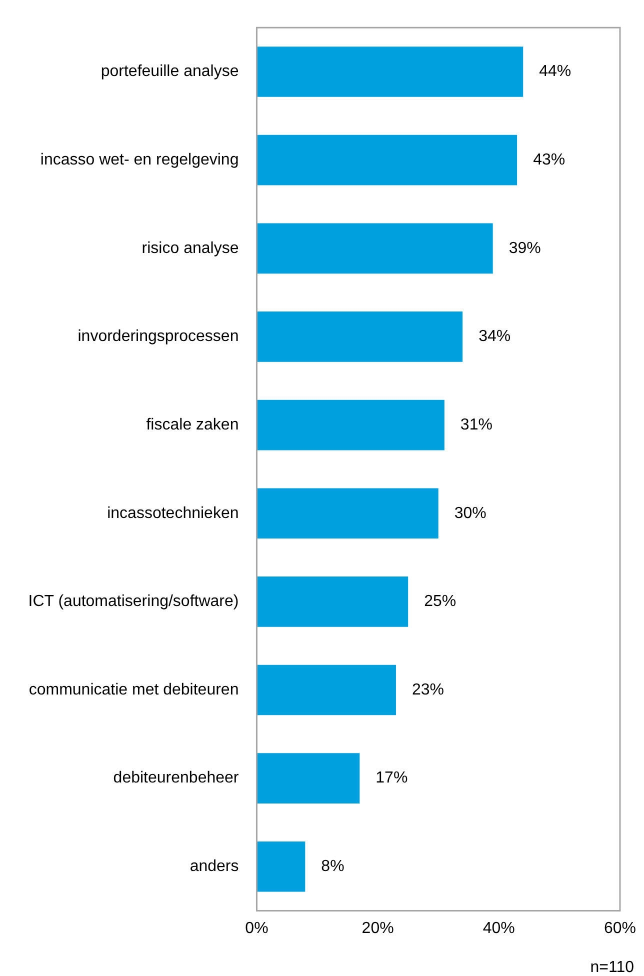 This screenshot has width=644, height=976. What do you see at coordinates (133, 689) in the screenshot?
I see `y-tick-label: communicatie met debiteuren` at bounding box center [133, 689].